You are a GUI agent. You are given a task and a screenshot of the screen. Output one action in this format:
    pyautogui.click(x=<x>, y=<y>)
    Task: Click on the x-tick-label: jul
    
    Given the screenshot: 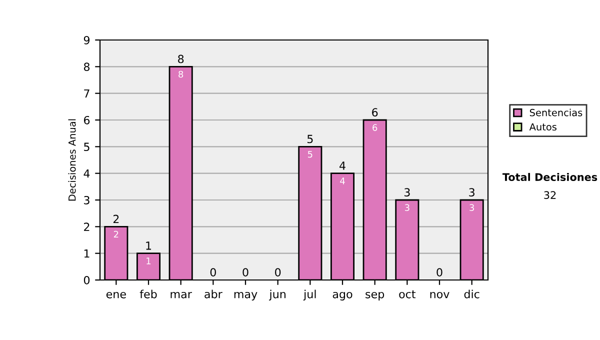 What is the action you would take?
    pyautogui.click(x=309, y=295)
    